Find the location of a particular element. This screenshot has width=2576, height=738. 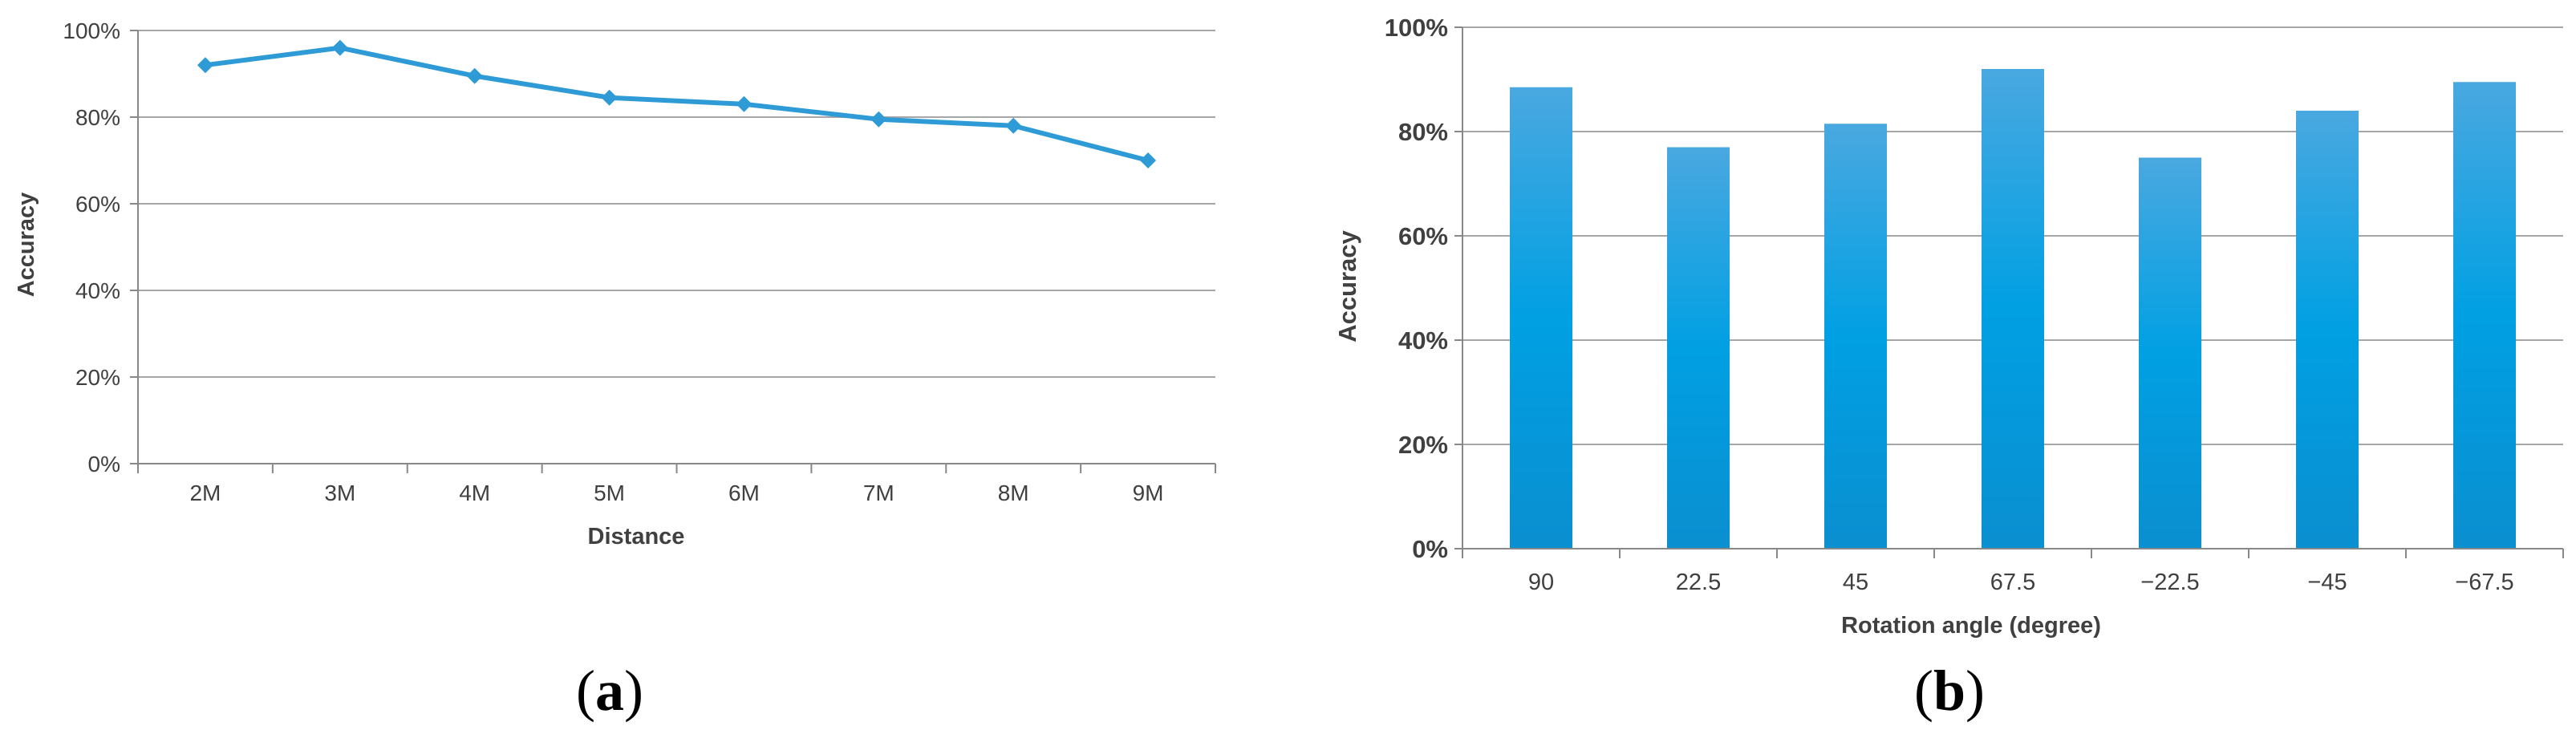

x-tick-label: 7M is located at coordinates (879, 493).